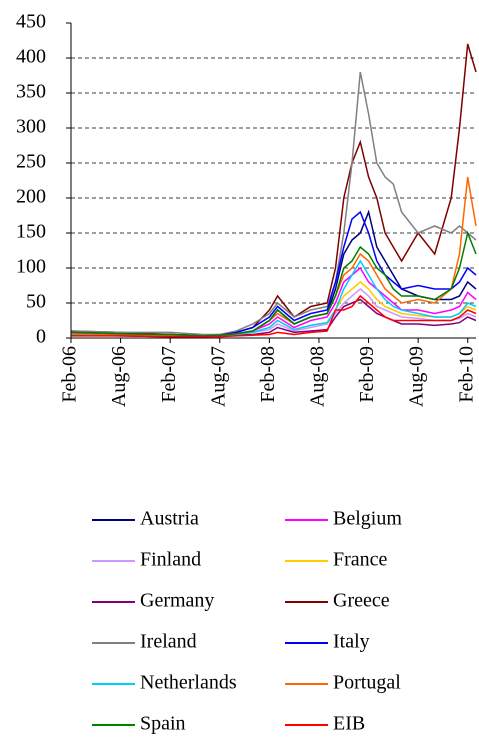 The width and height of the screenshot is (479, 738). I want to click on y-tick-label: 450, so click(31, 22).